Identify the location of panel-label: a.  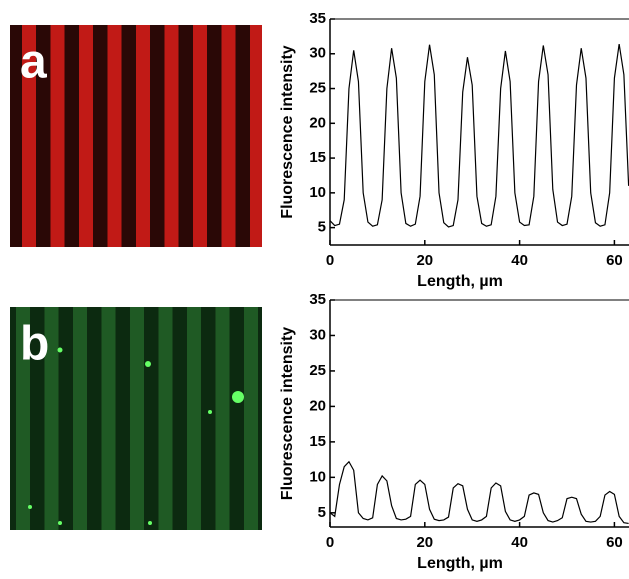
(33, 62).